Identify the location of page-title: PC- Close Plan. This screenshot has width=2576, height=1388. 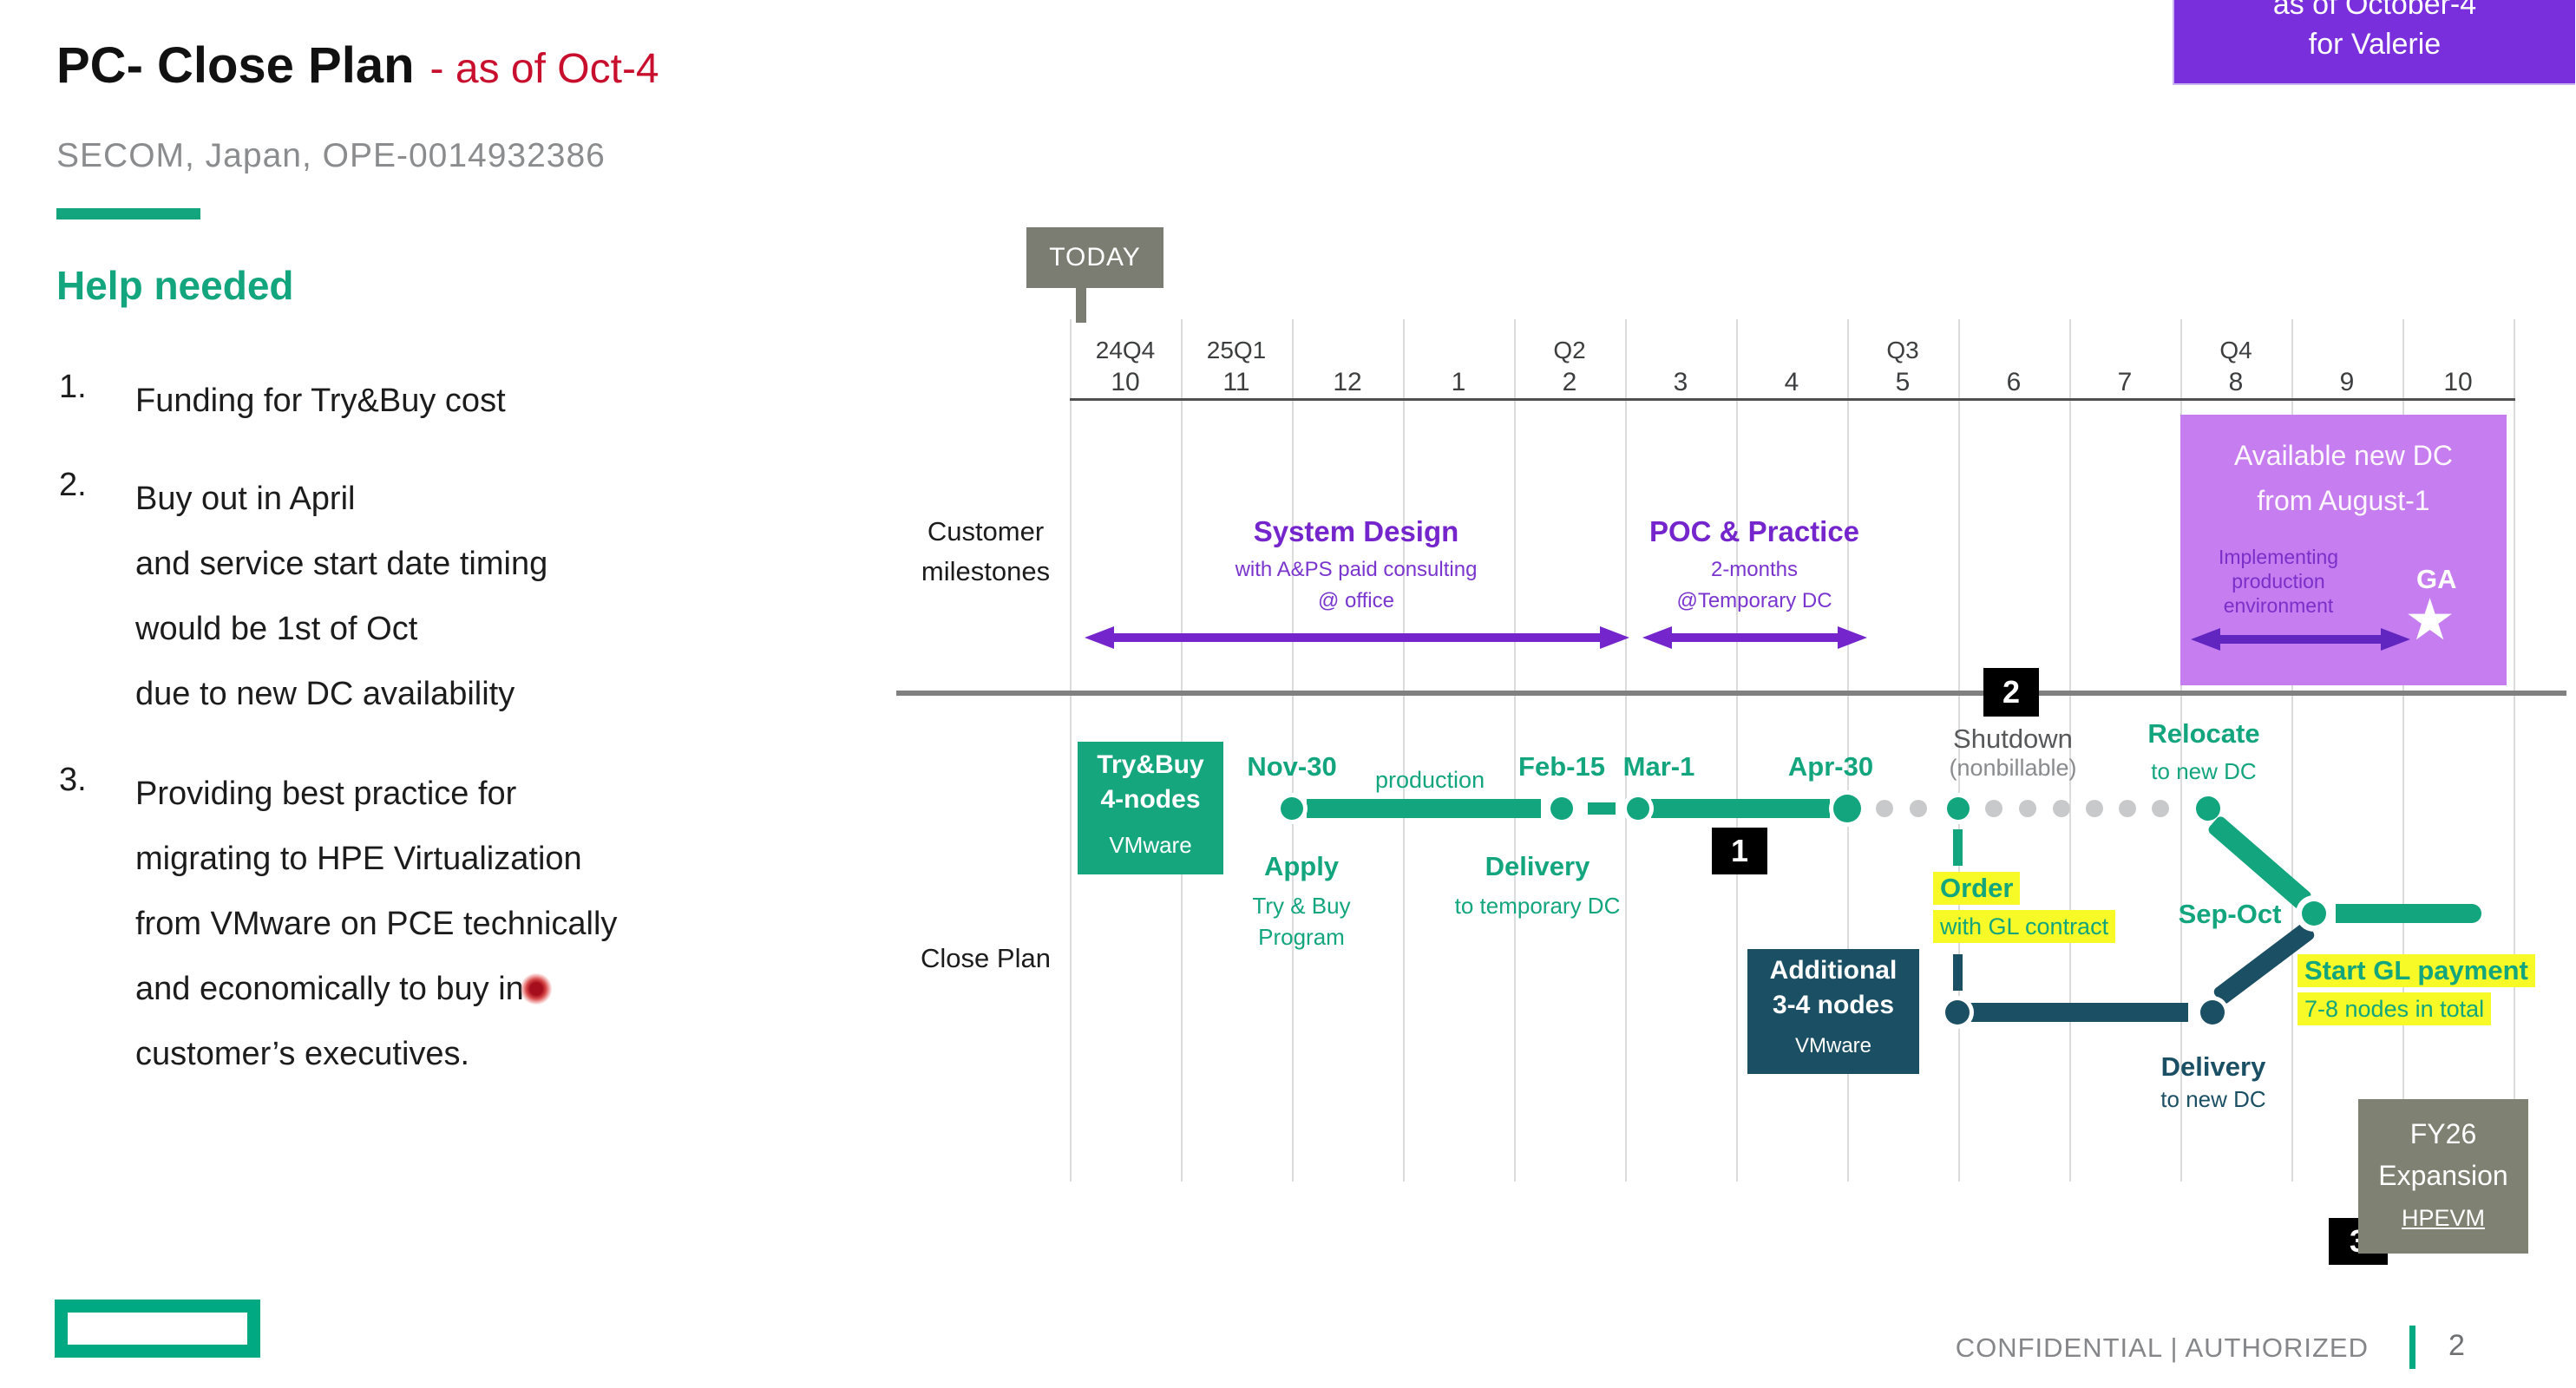
(235, 66).